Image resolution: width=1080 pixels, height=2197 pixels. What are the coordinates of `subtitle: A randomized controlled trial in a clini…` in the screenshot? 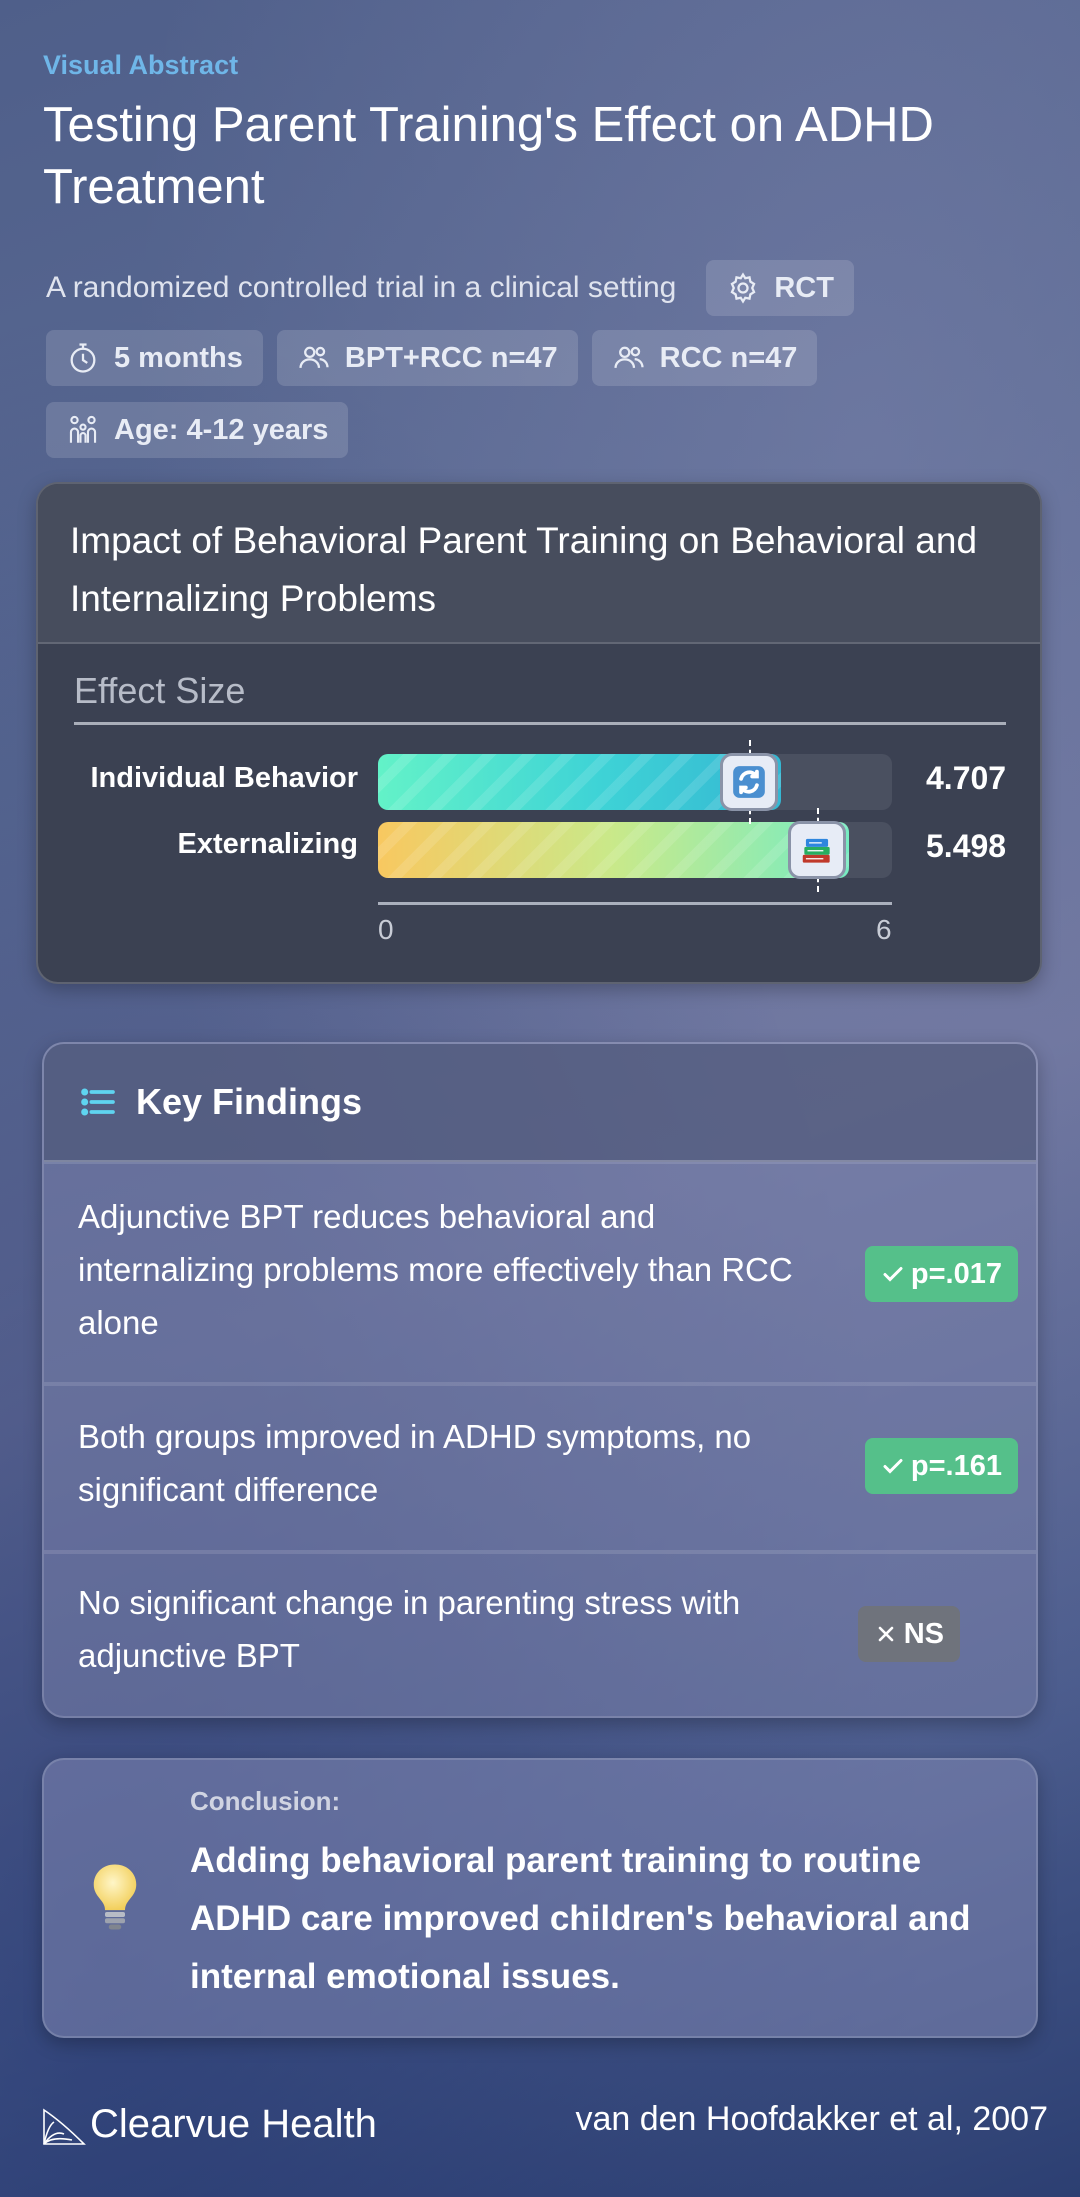 It's located at (361, 287).